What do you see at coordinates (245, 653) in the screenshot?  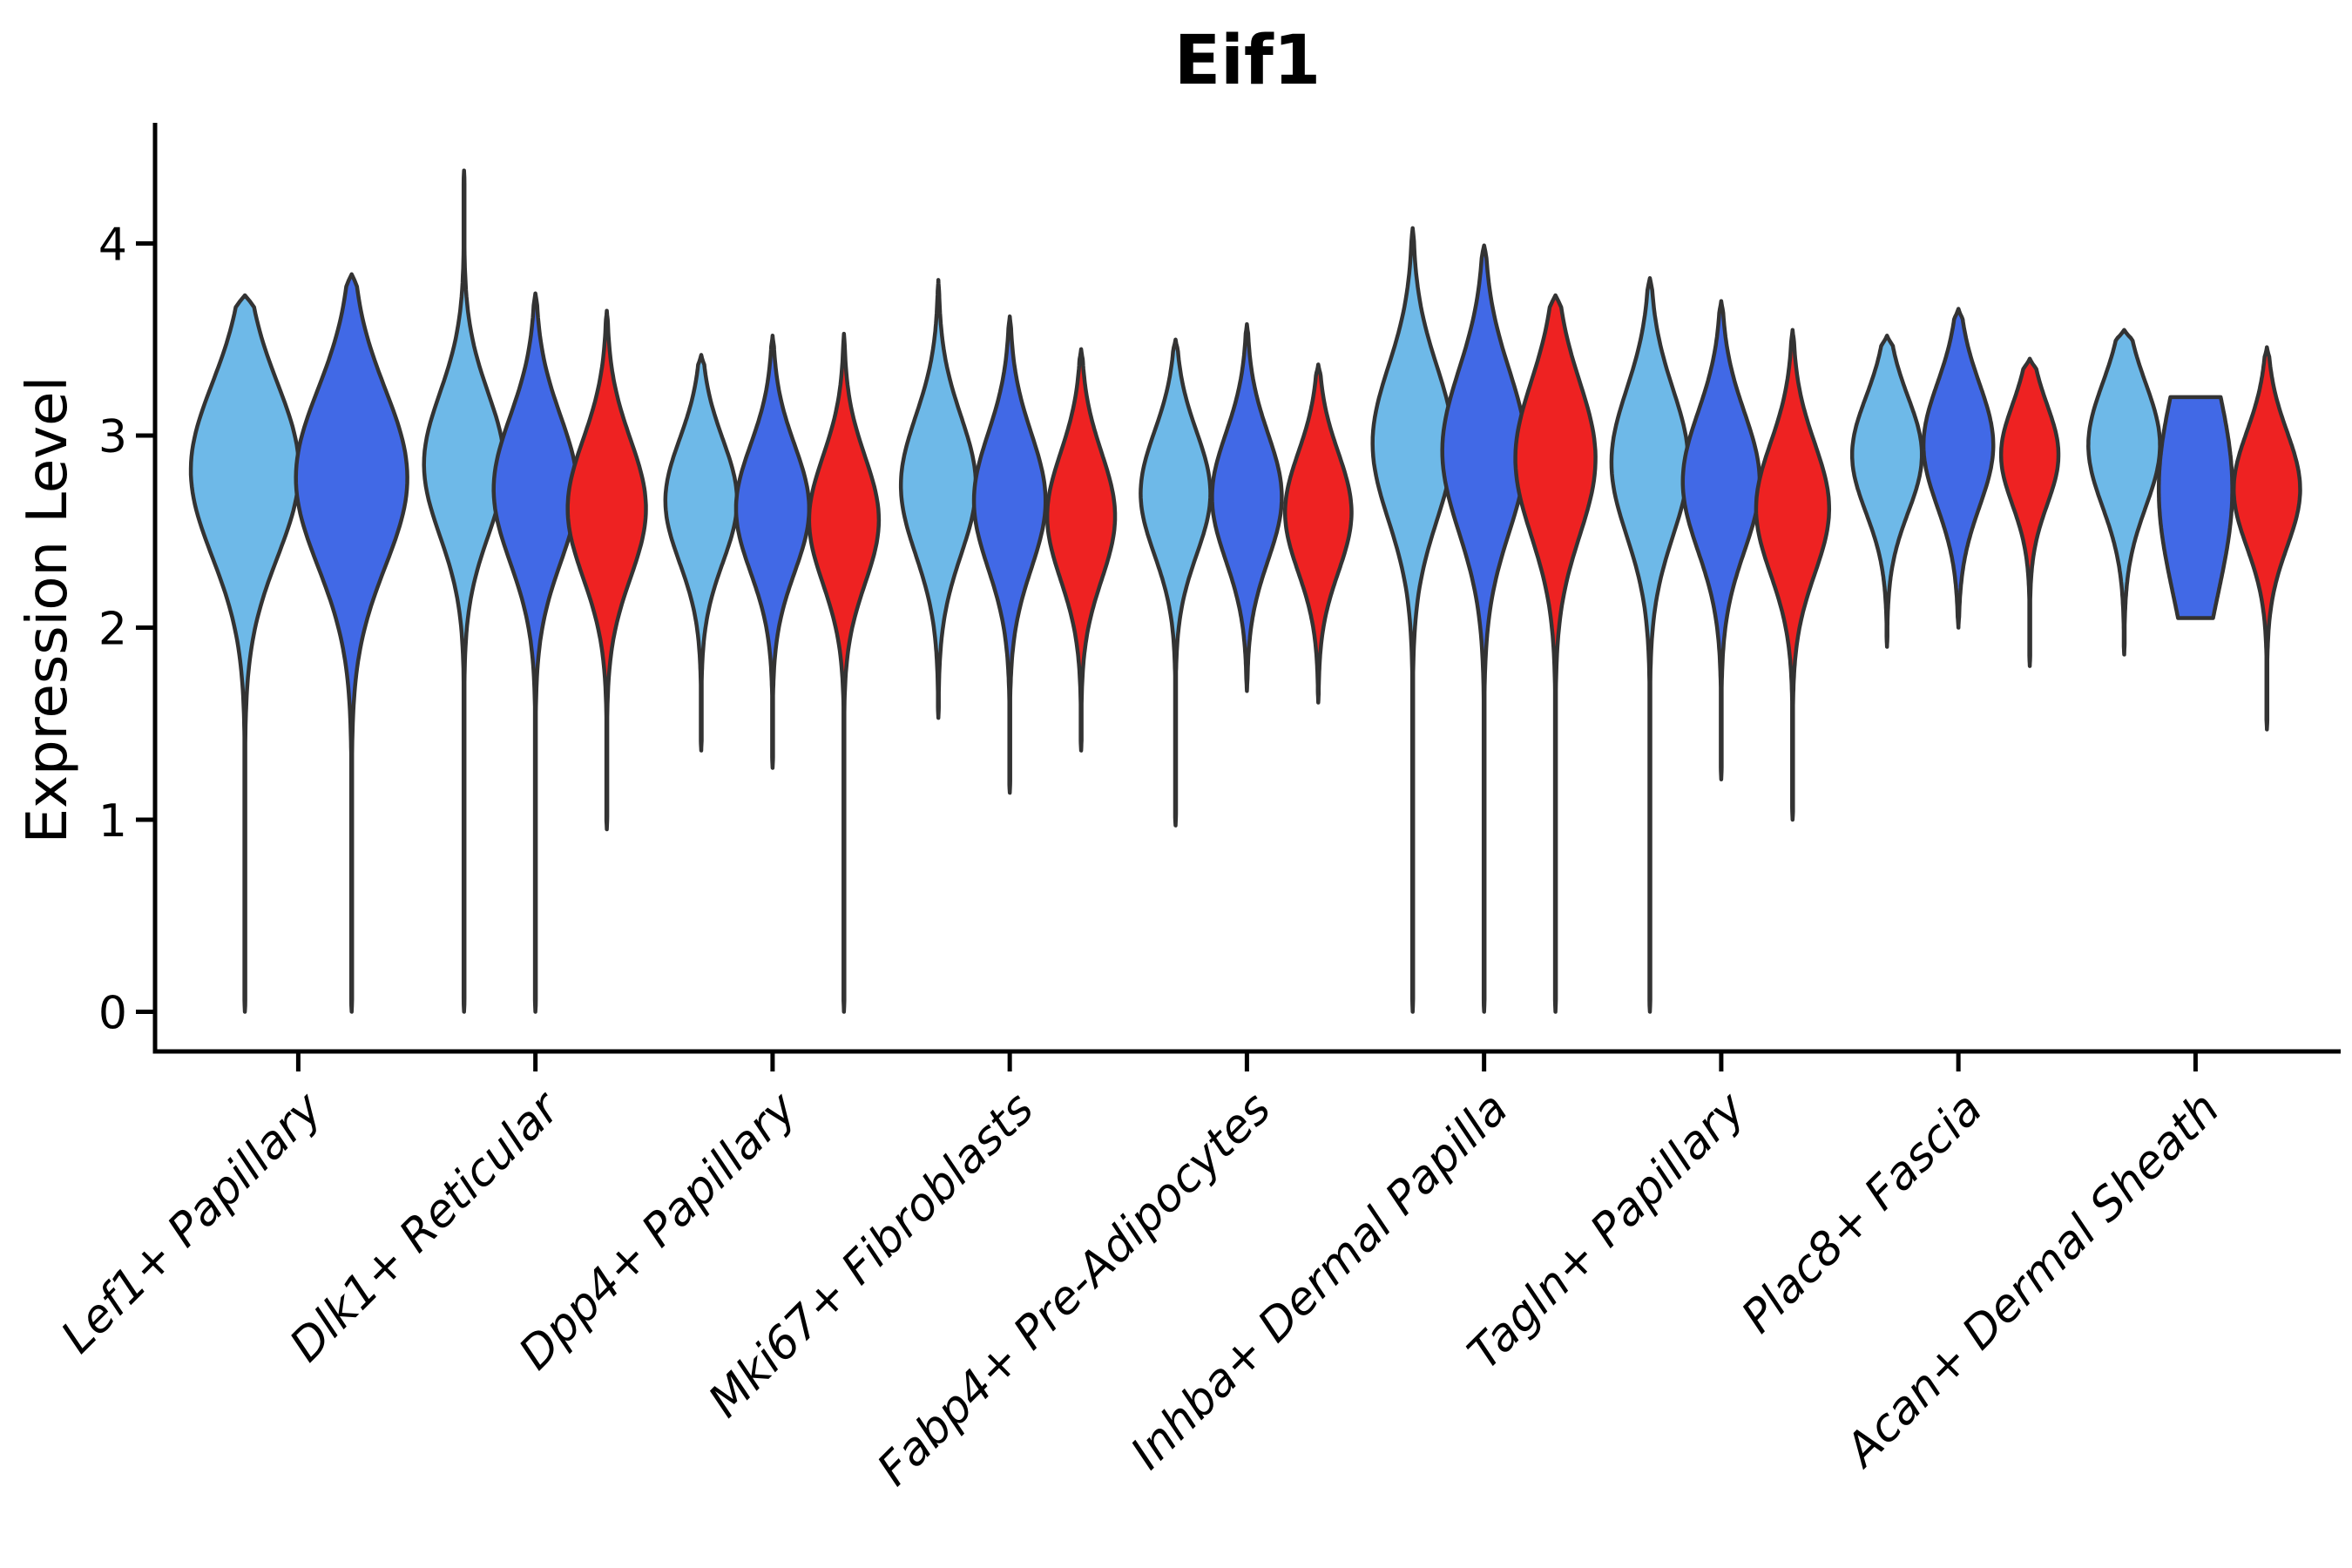 I see `violin-Lef1+-split-lightblue` at bounding box center [245, 653].